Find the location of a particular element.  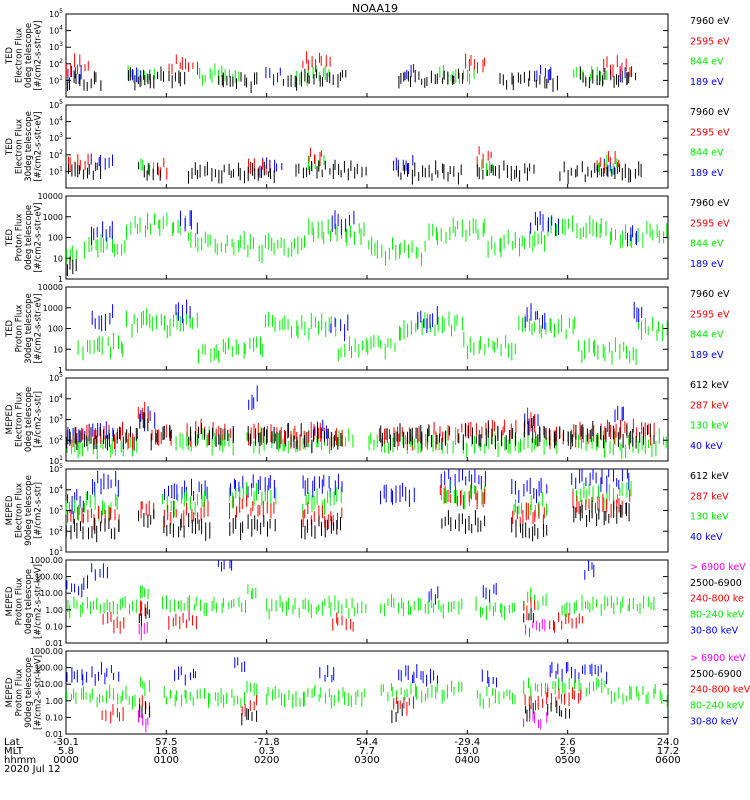

y-tick-label: 10.00 is located at coordinates (51, 684).